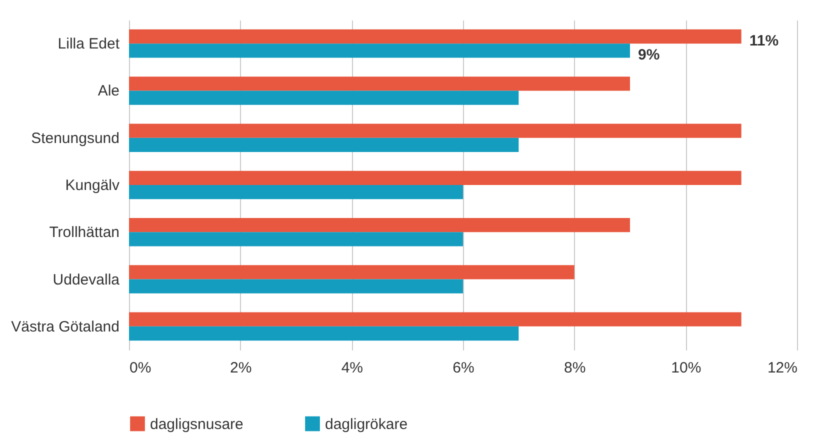 The image size is (824, 448). What do you see at coordinates (65, 327) in the screenshot?
I see `y-tick-label: Västra Götaland` at bounding box center [65, 327].